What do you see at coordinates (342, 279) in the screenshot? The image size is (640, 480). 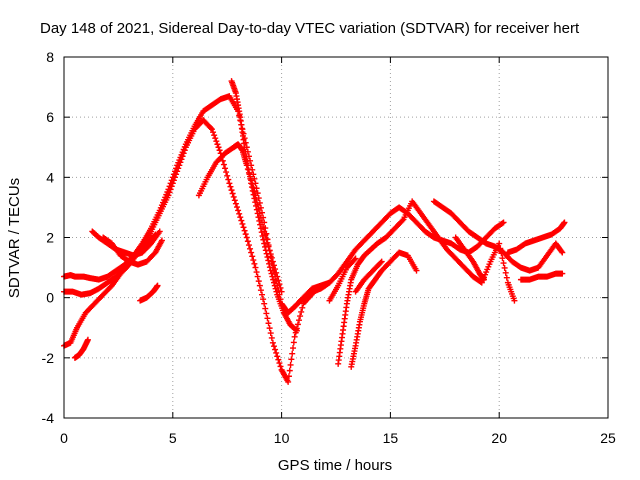 I see `series-track-m` at bounding box center [342, 279].